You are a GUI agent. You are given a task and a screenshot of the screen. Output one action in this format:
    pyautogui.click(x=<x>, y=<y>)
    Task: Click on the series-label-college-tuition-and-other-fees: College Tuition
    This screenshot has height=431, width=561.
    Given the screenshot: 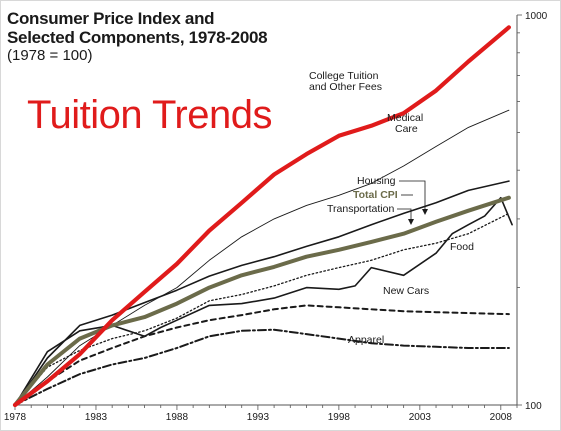 What is the action you would take?
    pyautogui.click(x=344, y=76)
    